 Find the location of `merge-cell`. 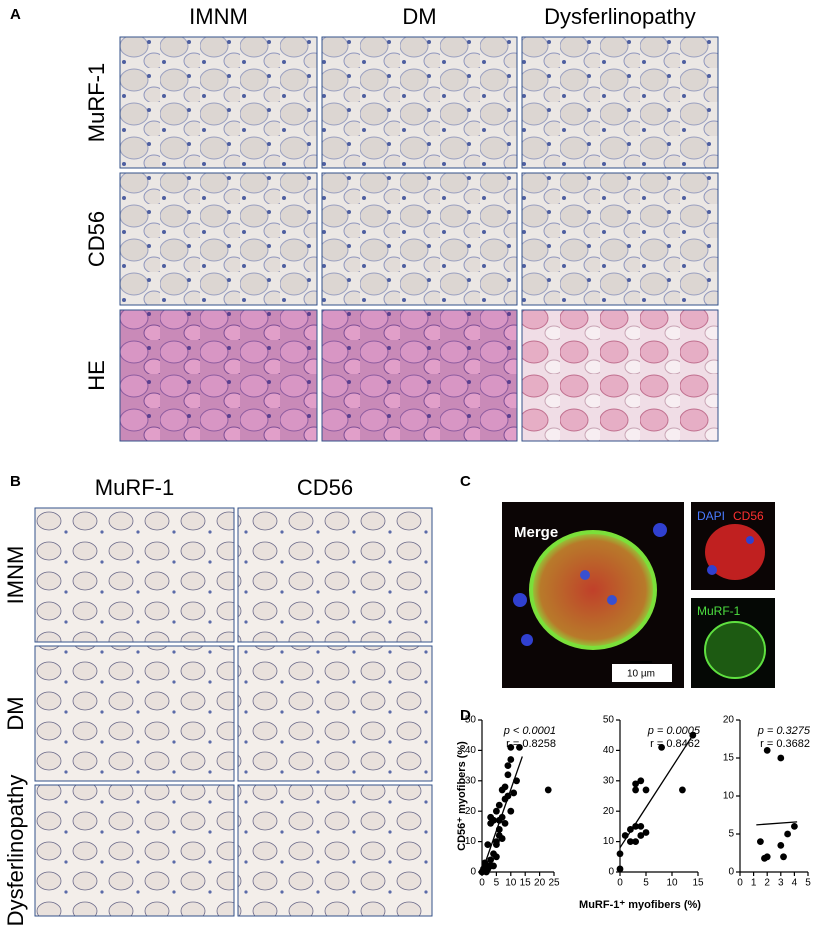

merge-cell is located at coordinates (593, 590).